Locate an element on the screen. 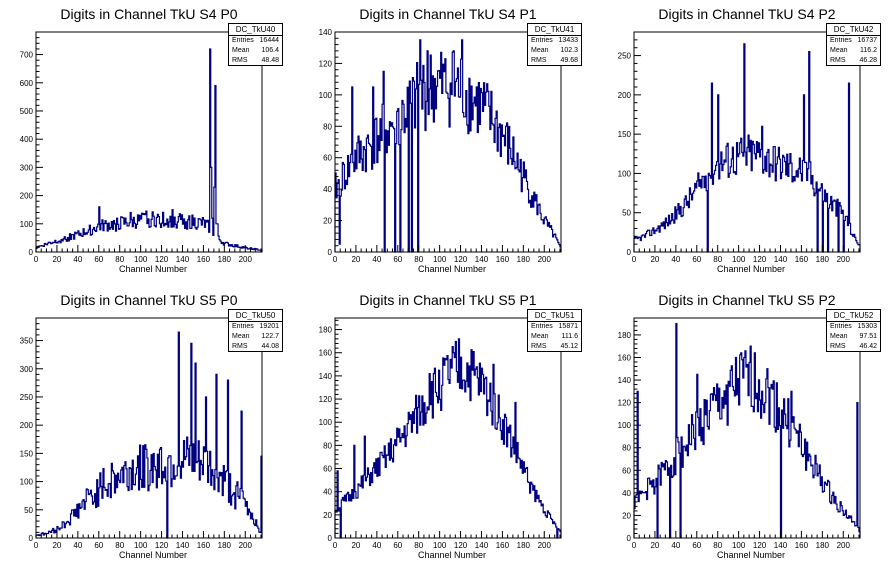 The height and width of the screenshot is (572, 896). stats-name: DC_TkU41 is located at coordinates (554, 30).